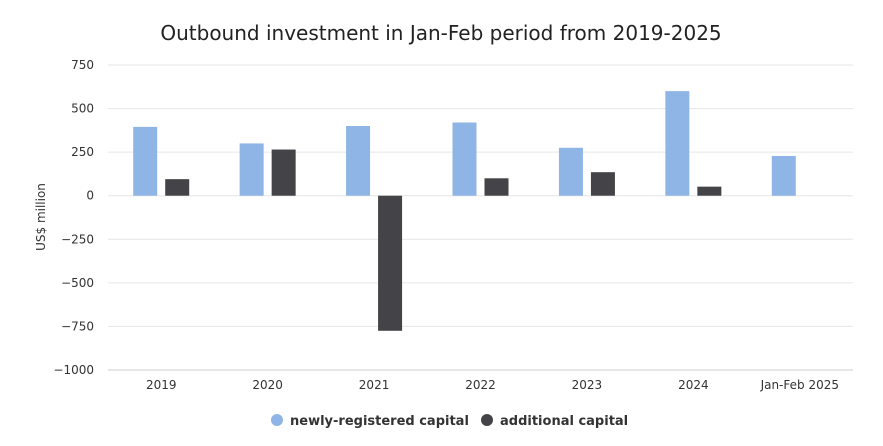  I want to click on bar-additional-capital-2020, so click(283, 172).